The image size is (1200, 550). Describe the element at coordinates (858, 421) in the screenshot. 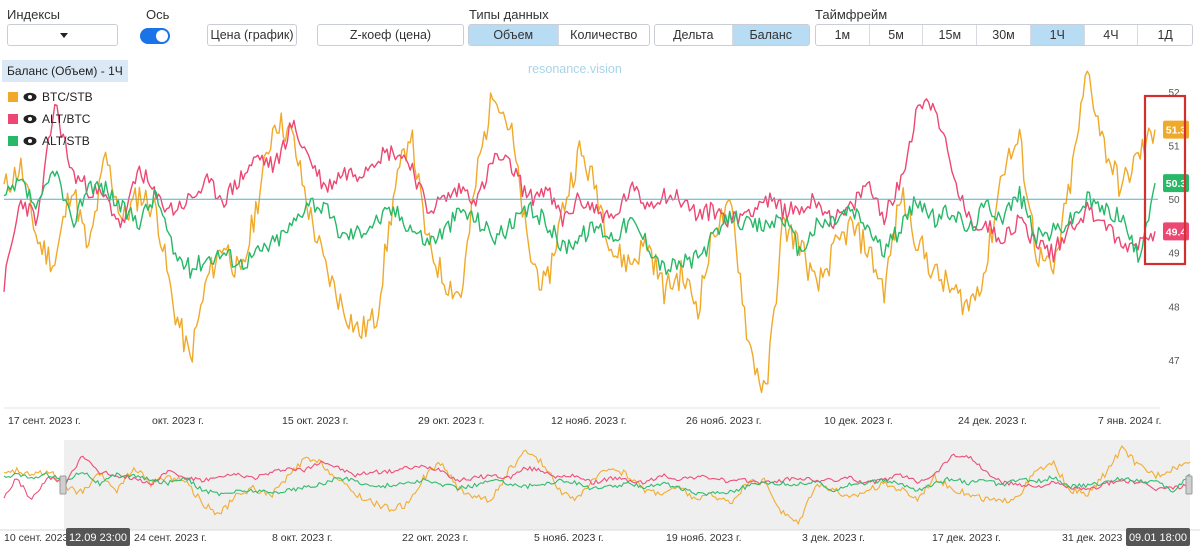

I see `x-tick-label: 10 дек. 2023 г.` at that location.